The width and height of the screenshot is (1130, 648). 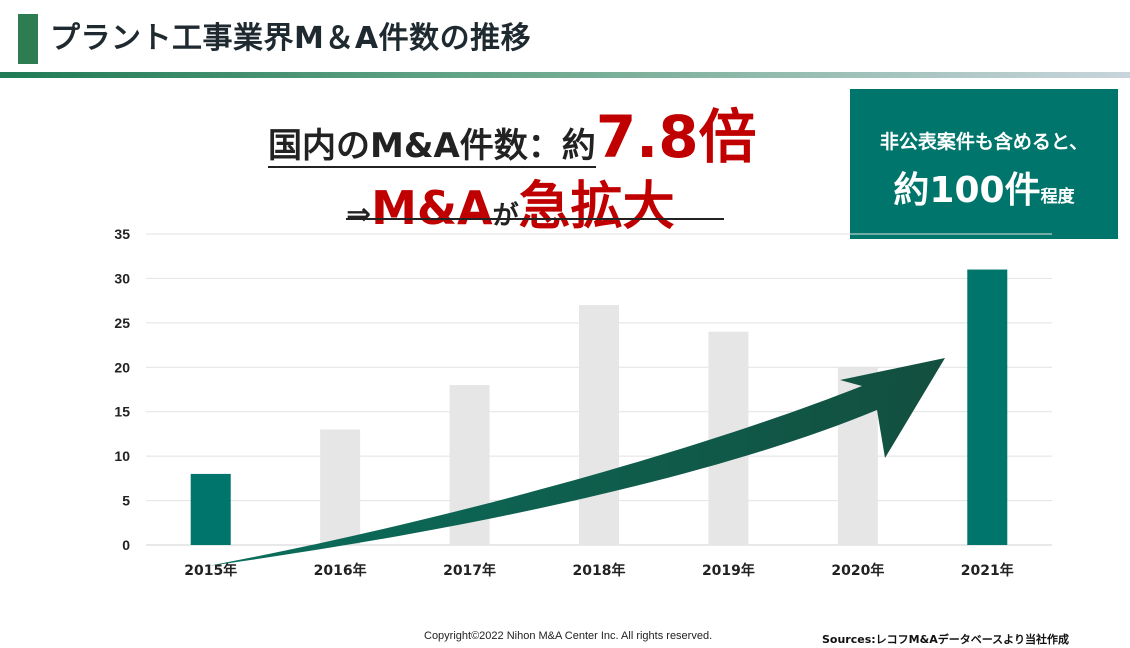 I want to click on callout-box: 非公表案件も含めると、 約100件程度, so click(x=984, y=164).